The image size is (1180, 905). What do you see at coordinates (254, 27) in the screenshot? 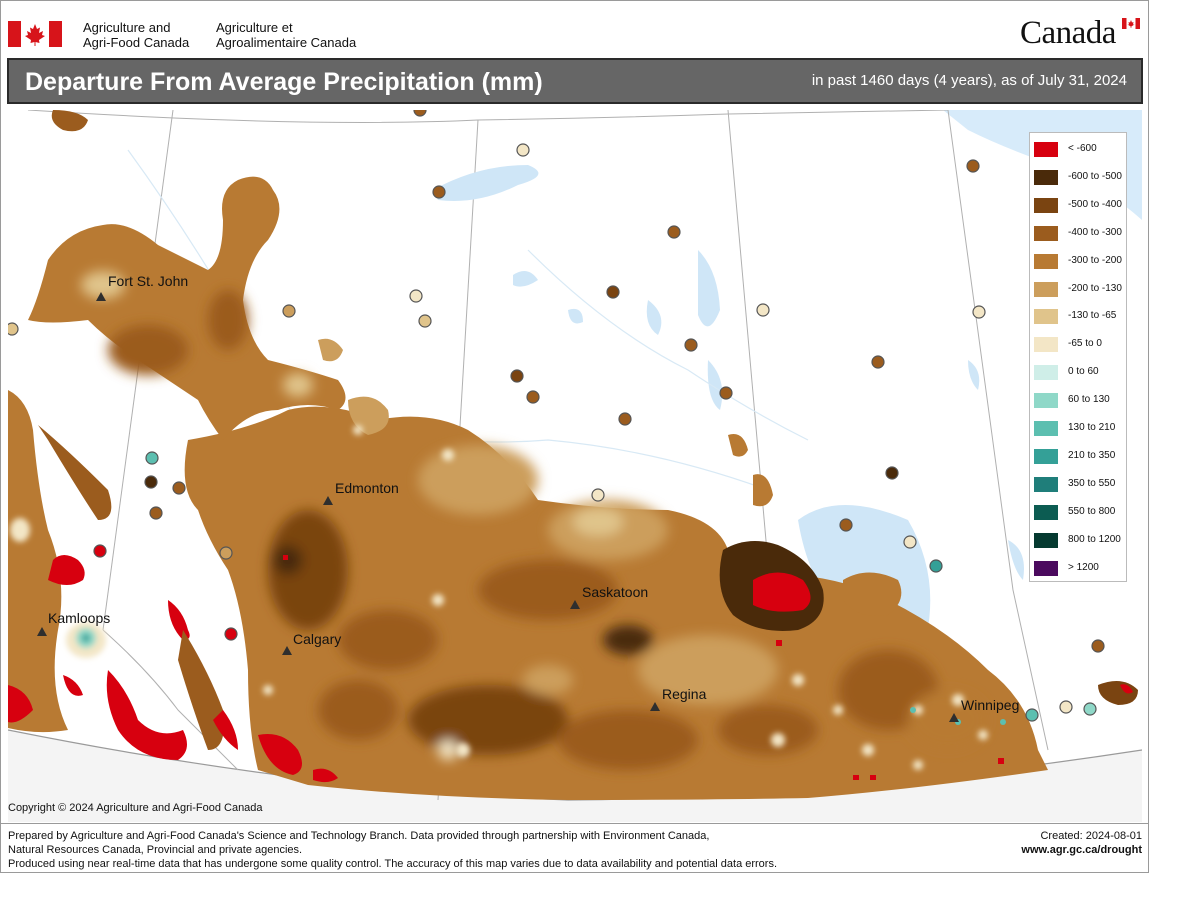
I see `agency-fr-line1: Agriculture et` at bounding box center [254, 27].